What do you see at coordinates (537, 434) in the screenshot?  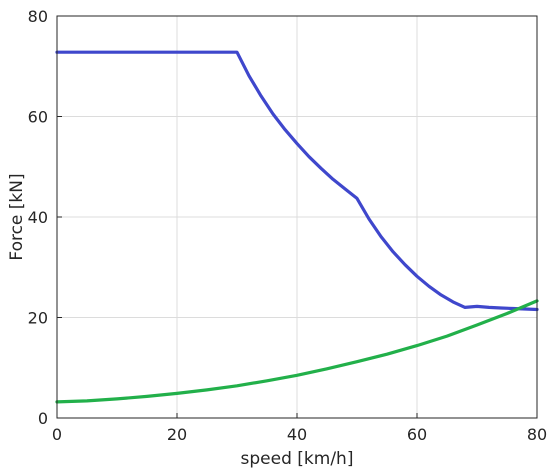 I see `x-tick-label: 80` at bounding box center [537, 434].